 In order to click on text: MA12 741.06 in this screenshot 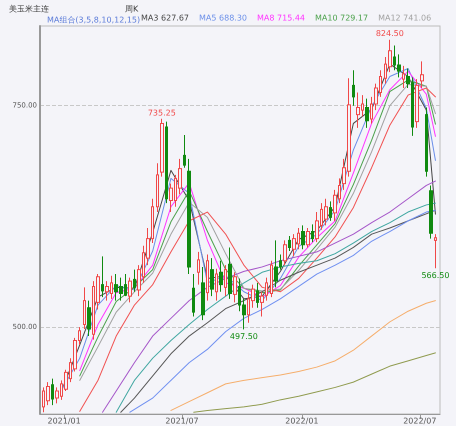, I will do `click(405, 18)`.